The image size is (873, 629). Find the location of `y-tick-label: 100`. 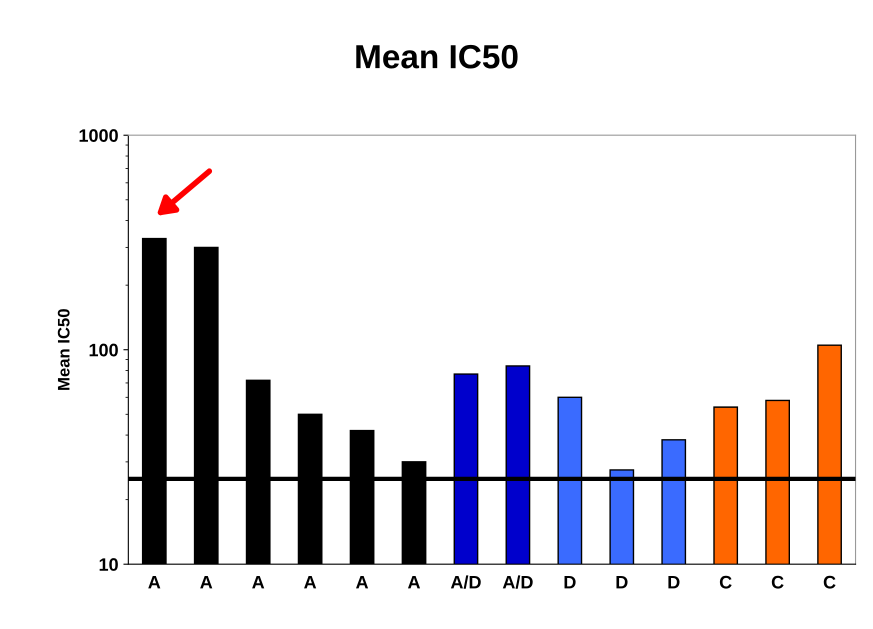

y-tick-label: 100 is located at coordinates (104, 350).